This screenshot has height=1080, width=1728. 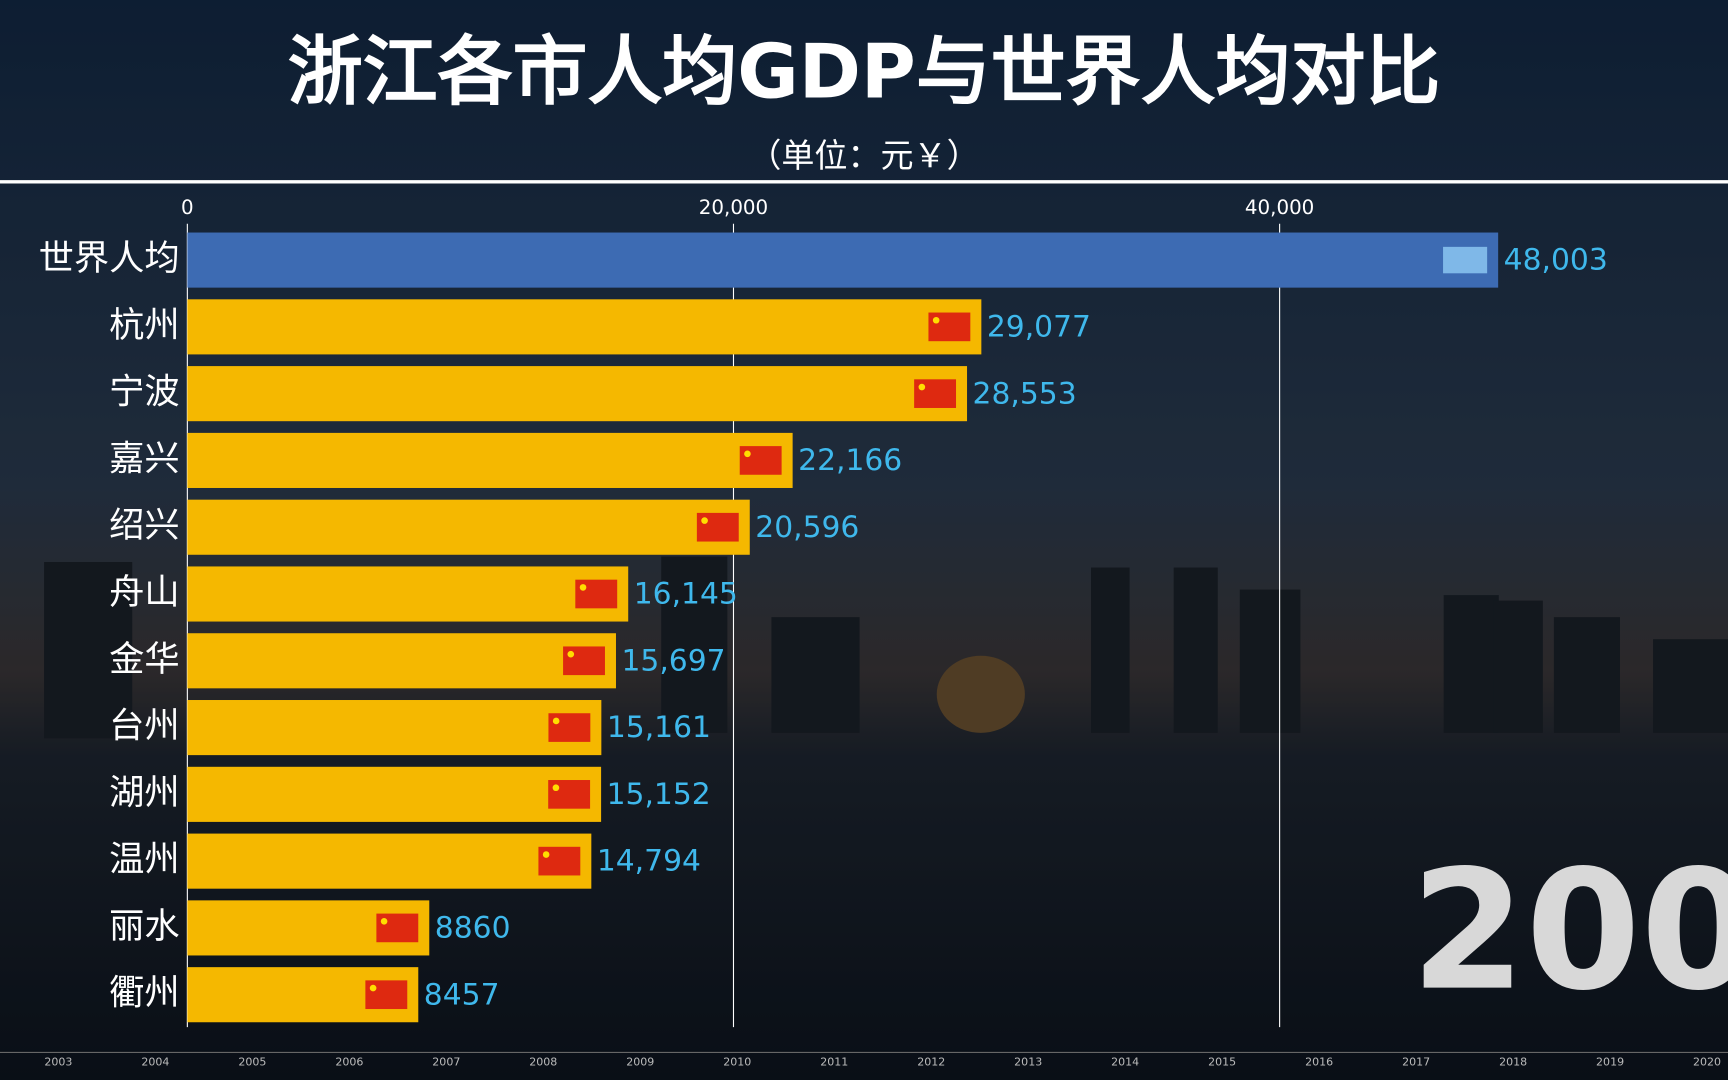 I want to click on value-label: 15,152, so click(x=659, y=794).